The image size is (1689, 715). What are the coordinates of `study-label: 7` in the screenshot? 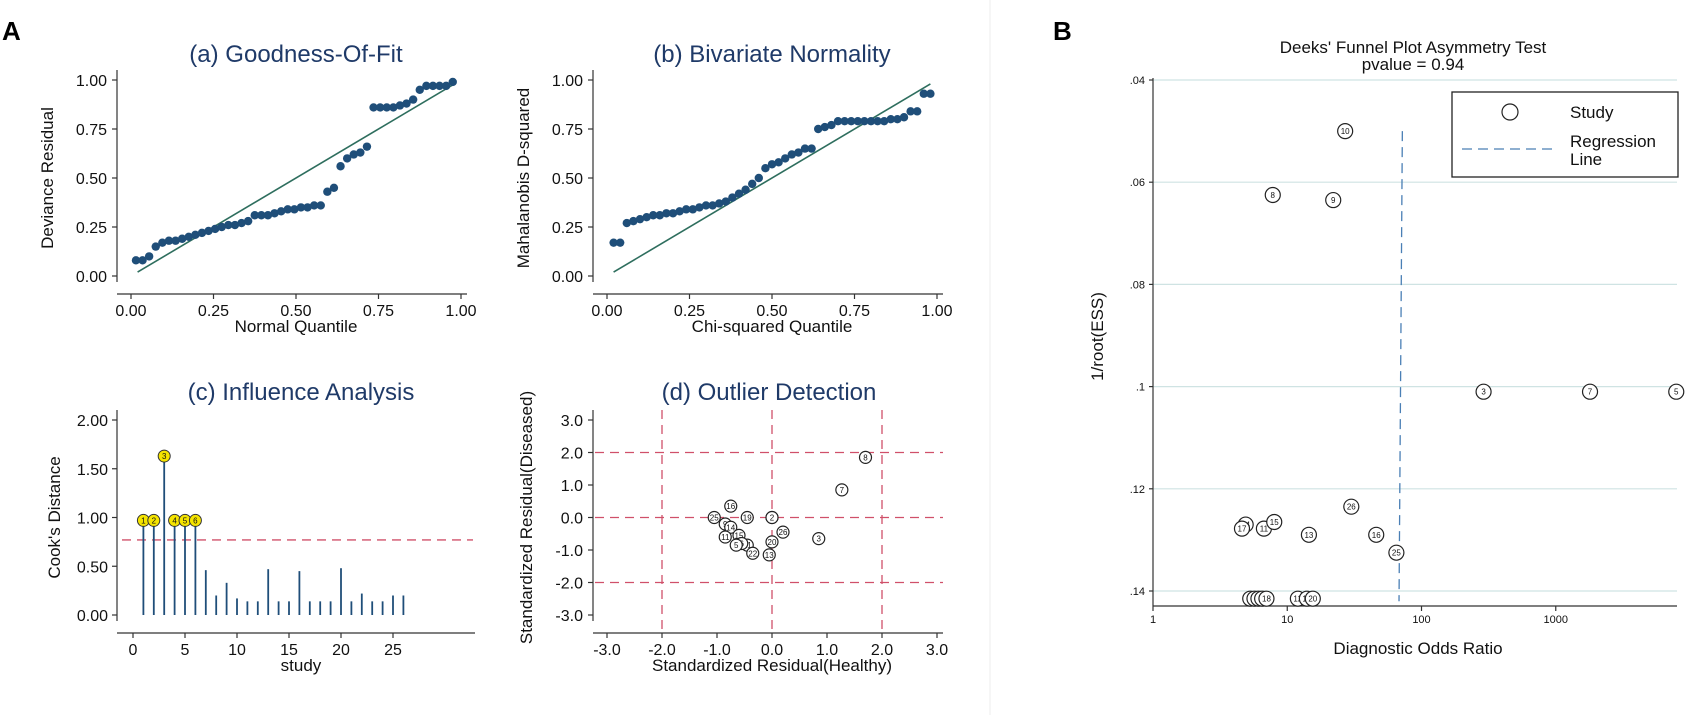 It's located at (842, 490).